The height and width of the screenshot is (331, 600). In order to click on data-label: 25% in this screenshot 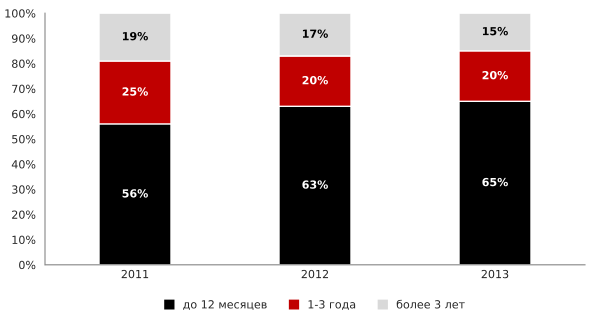, I will do `click(135, 91)`.